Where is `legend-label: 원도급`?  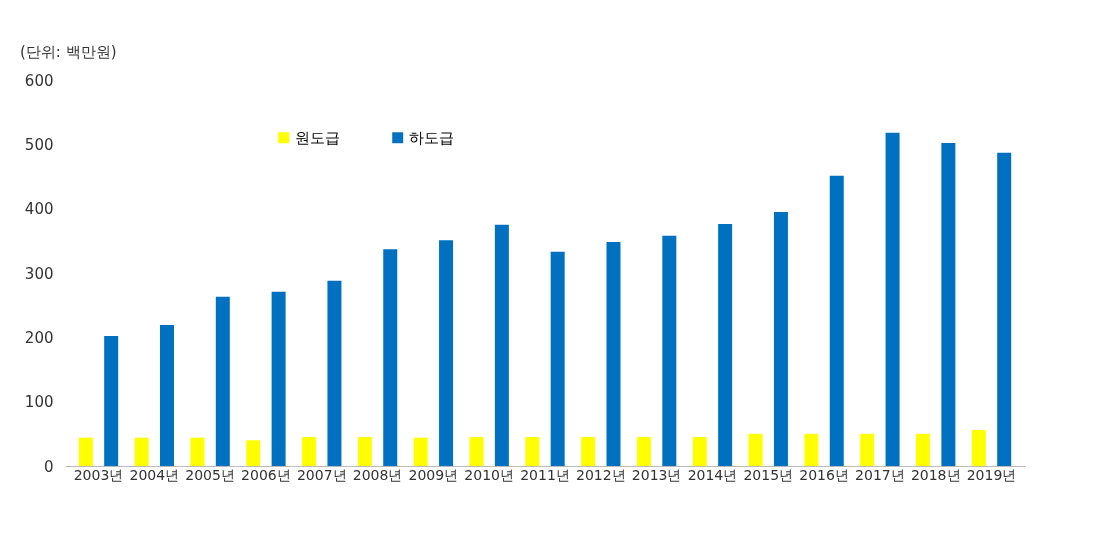
legend-label: 원도급 is located at coordinates (318, 137).